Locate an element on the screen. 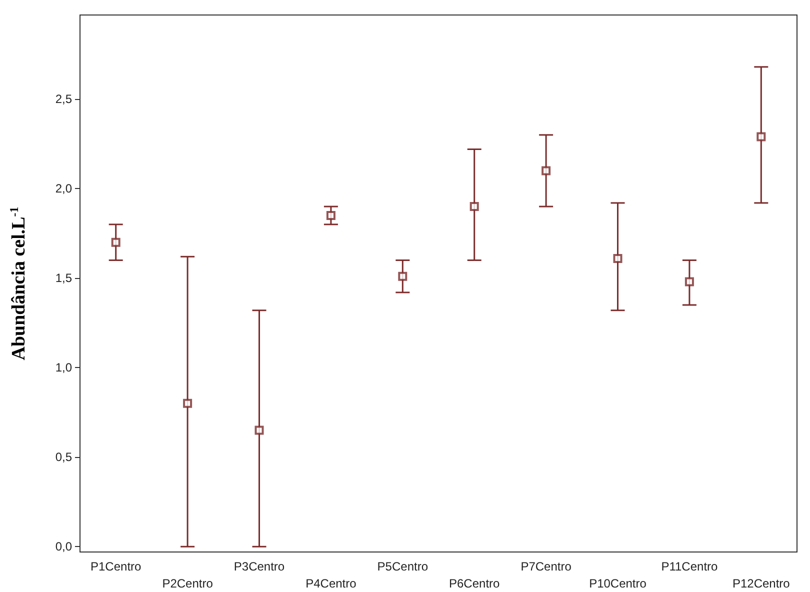 The image size is (810, 592). x-tick-label: P10Centro is located at coordinates (618, 583).